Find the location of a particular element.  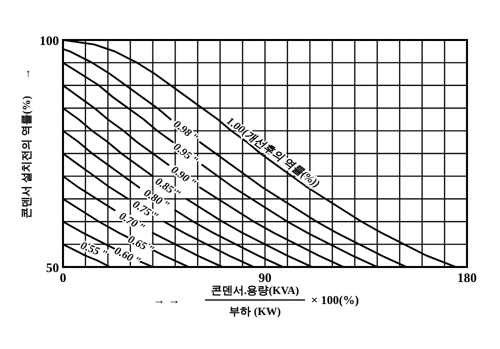

y-axis-title: 콘덴서 설치전의 역률(%) → is located at coordinates (27, 143).